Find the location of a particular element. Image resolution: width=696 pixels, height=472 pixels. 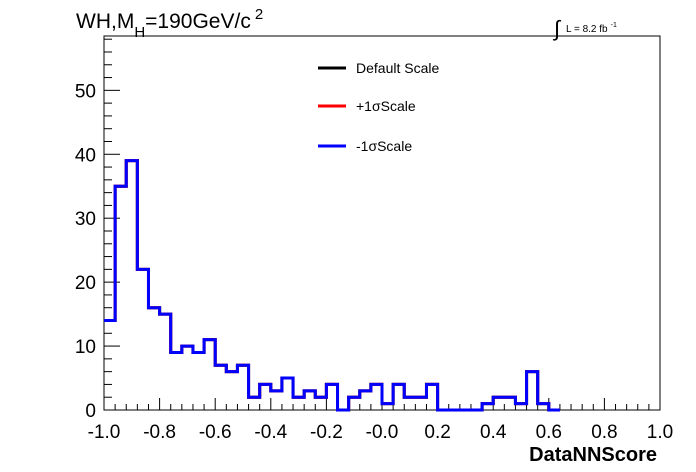

title-subscript: H is located at coordinates (139, 32).